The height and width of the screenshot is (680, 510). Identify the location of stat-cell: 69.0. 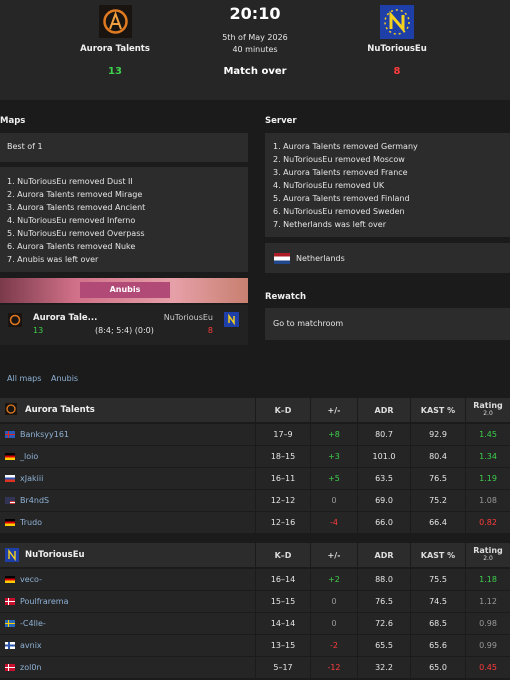
(383, 500).